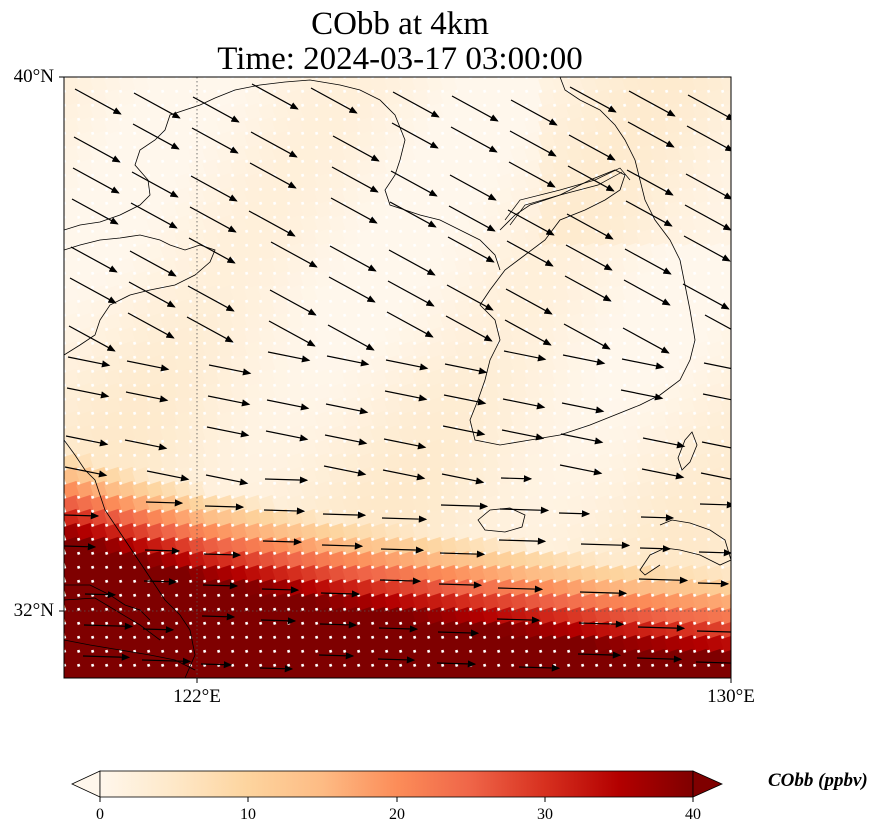  Describe the element at coordinates (731, 696) in the screenshot. I see `lon-label-130: 130°E` at that location.